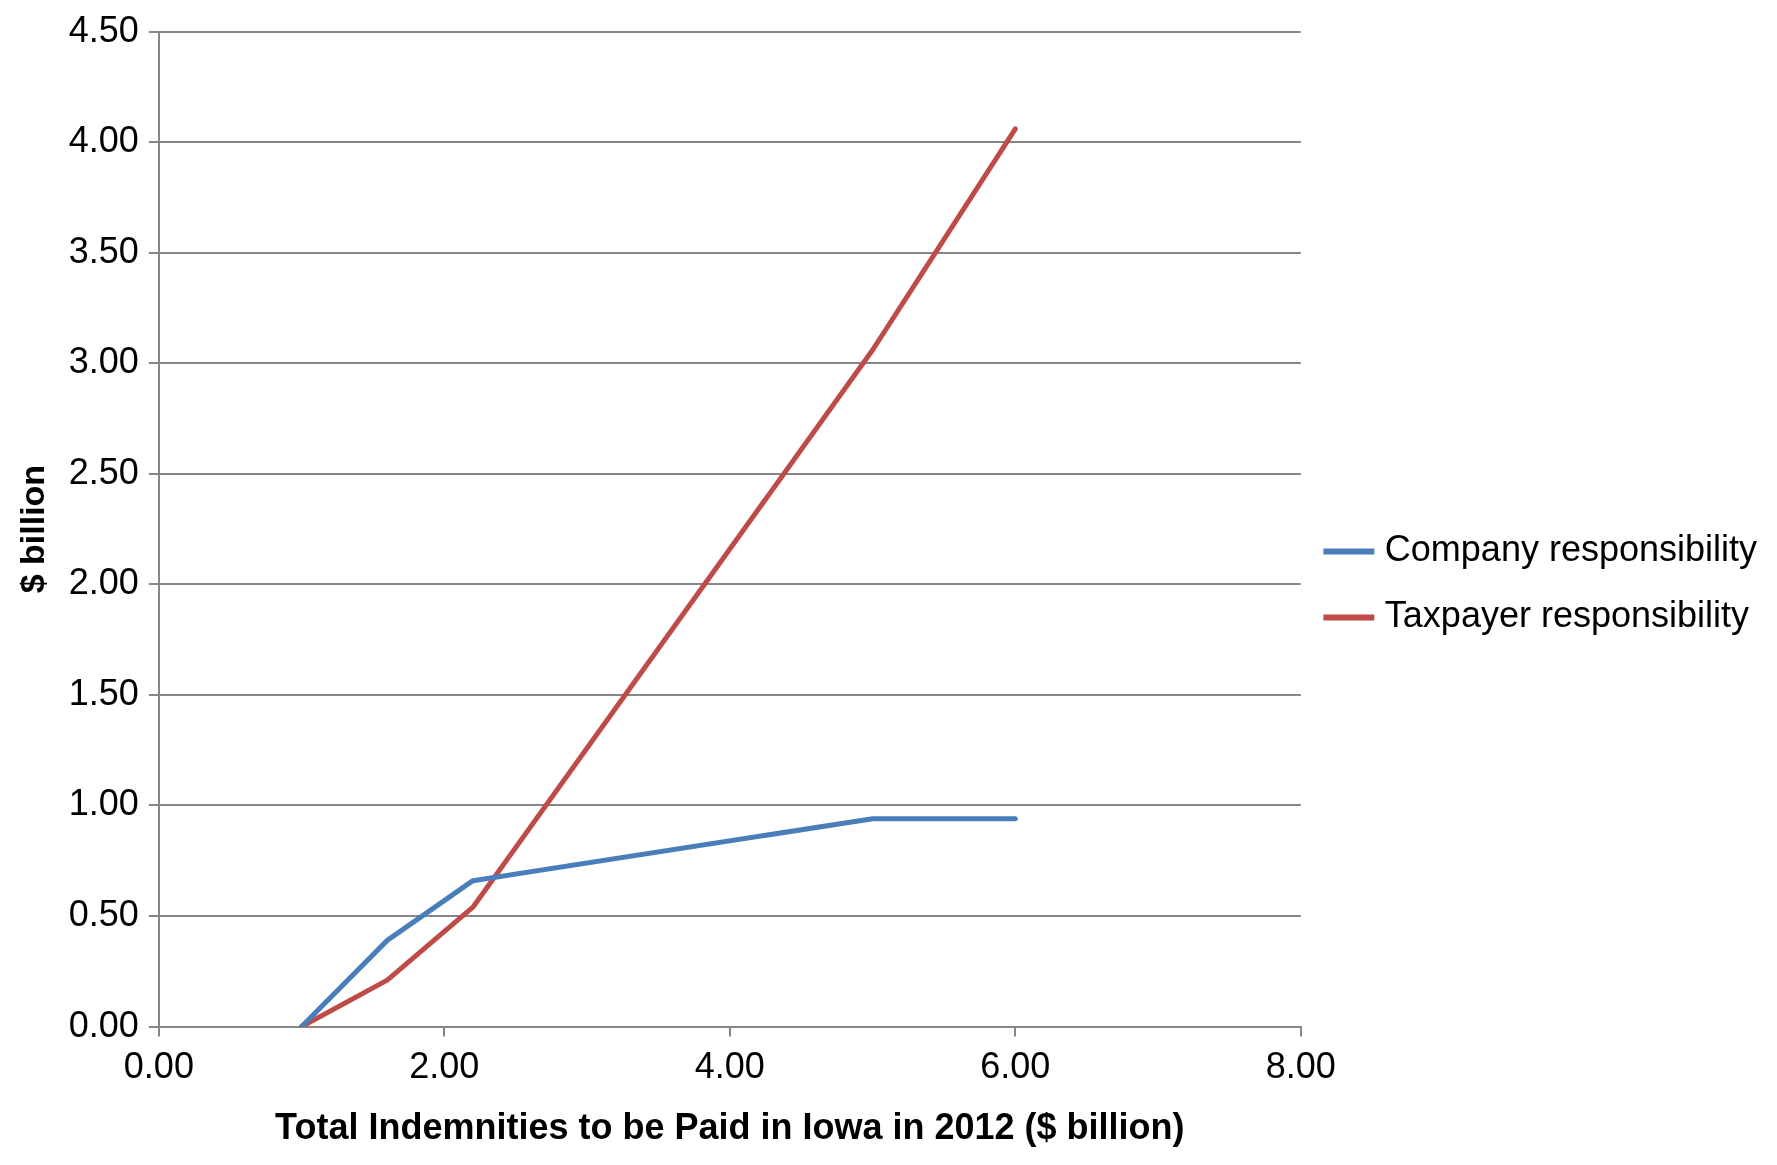 This screenshot has height=1165, width=1777. Describe the element at coordinates (103, 913) in the screenshot. I see `y-tick-label: 0.50` at that location.